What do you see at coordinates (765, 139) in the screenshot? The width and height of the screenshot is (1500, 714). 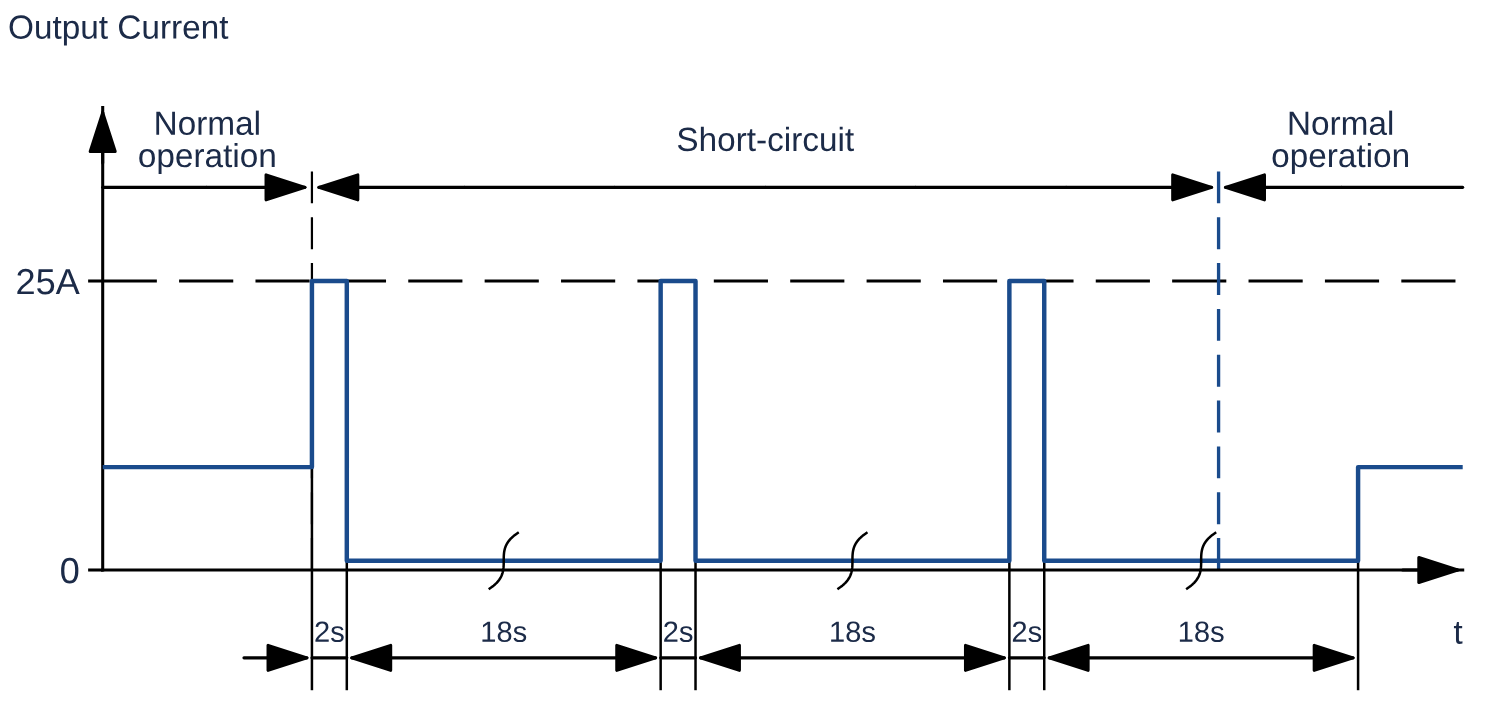 I see `annotation: Short-circuit` at bounding box center [765, 139].